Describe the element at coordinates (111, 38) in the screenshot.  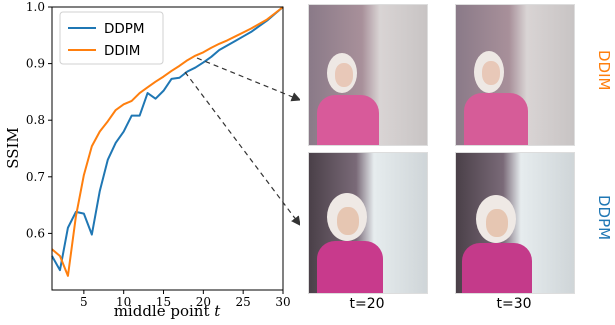
I see `legend: DDPM DDIM` at that location.